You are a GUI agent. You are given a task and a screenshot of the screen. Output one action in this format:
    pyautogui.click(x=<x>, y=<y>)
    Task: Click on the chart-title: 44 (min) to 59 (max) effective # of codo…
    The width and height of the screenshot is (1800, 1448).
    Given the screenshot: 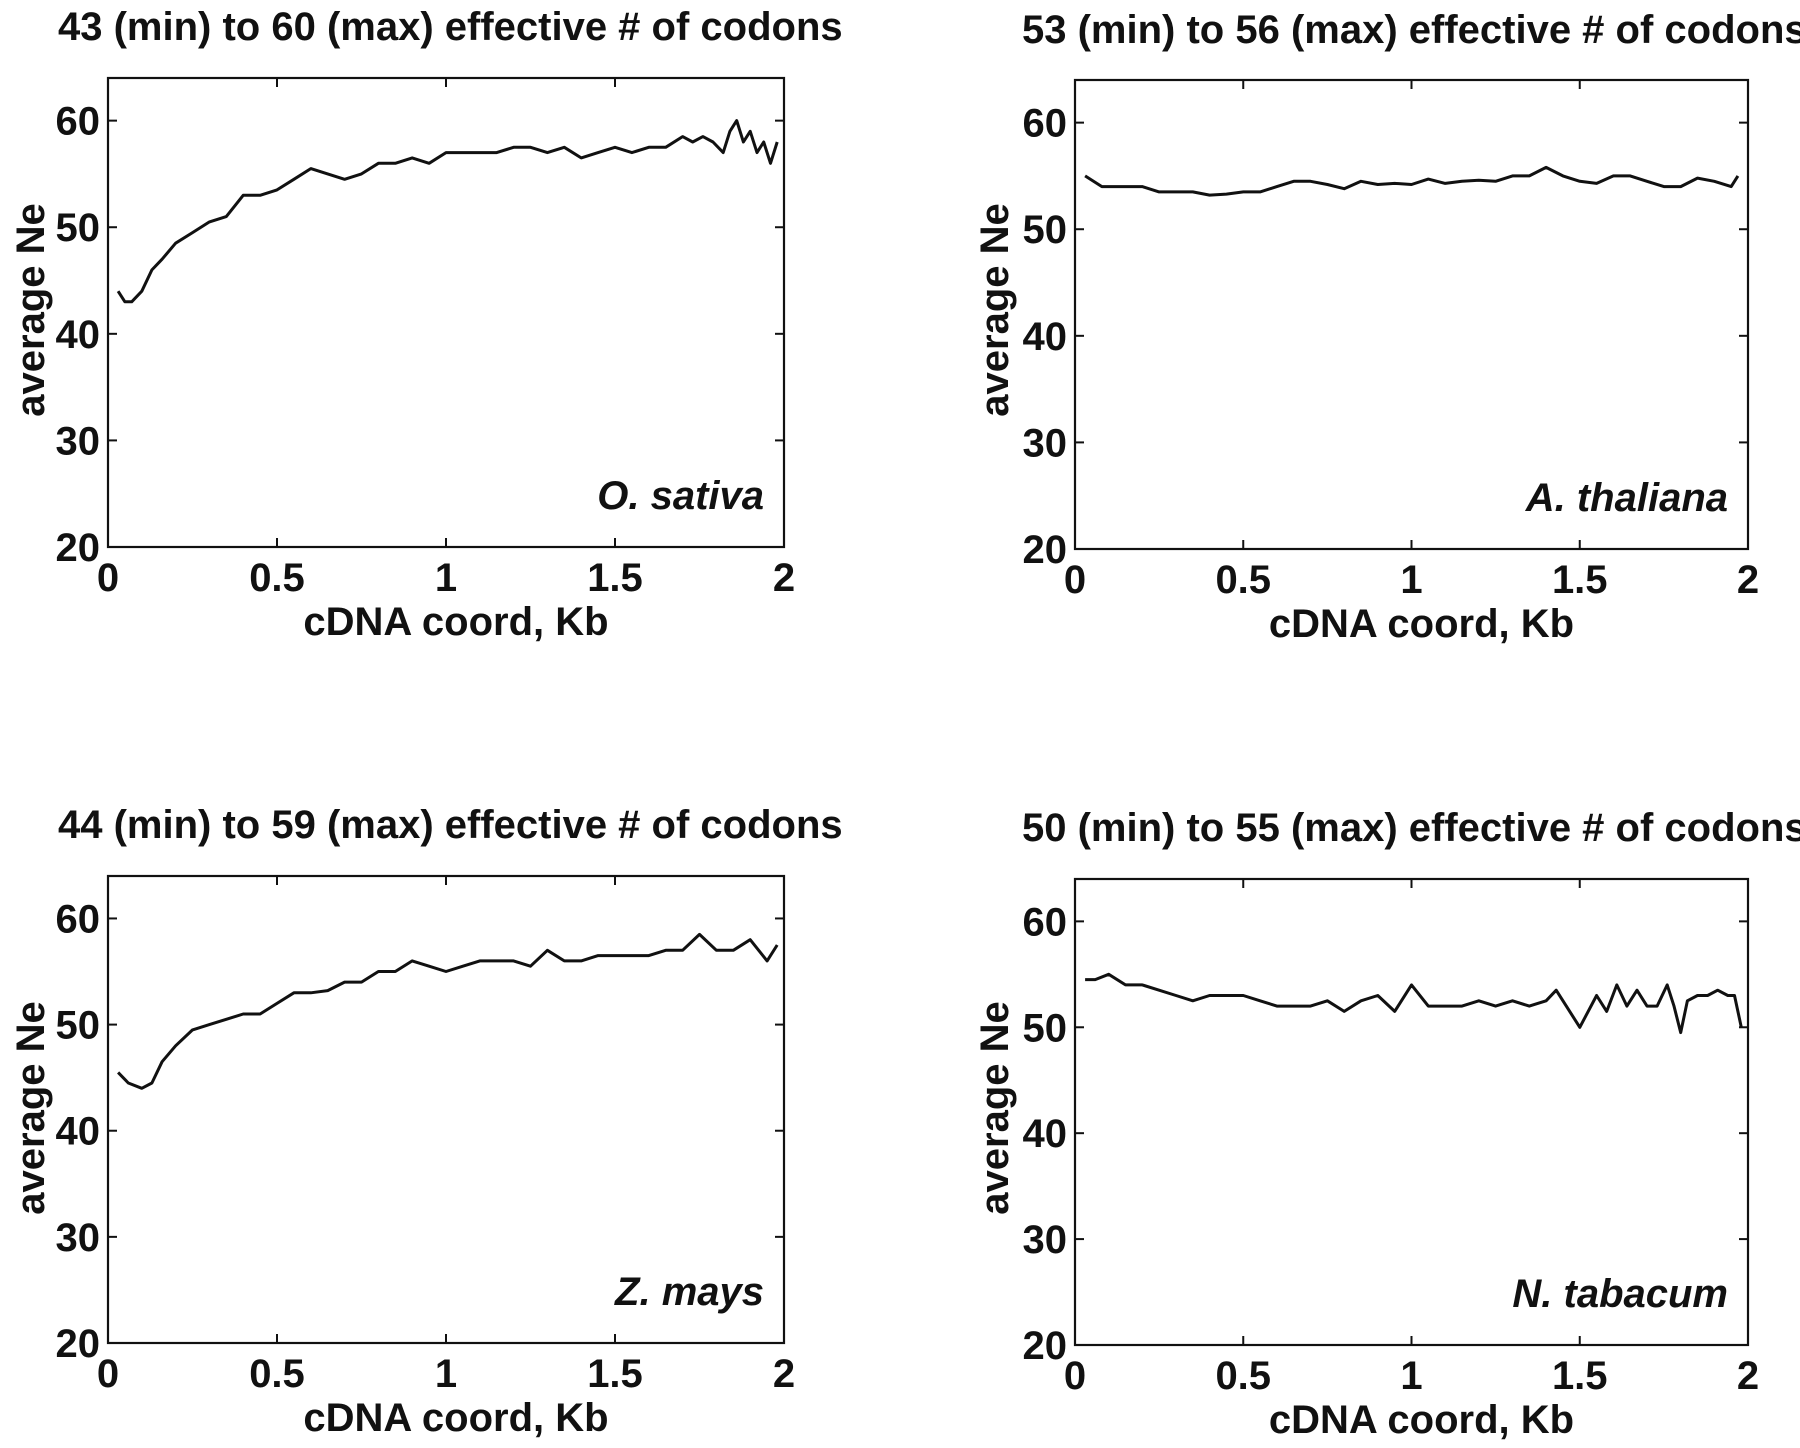 What is the action you would take?
    pyautogui.click(x=450, y=825)
    